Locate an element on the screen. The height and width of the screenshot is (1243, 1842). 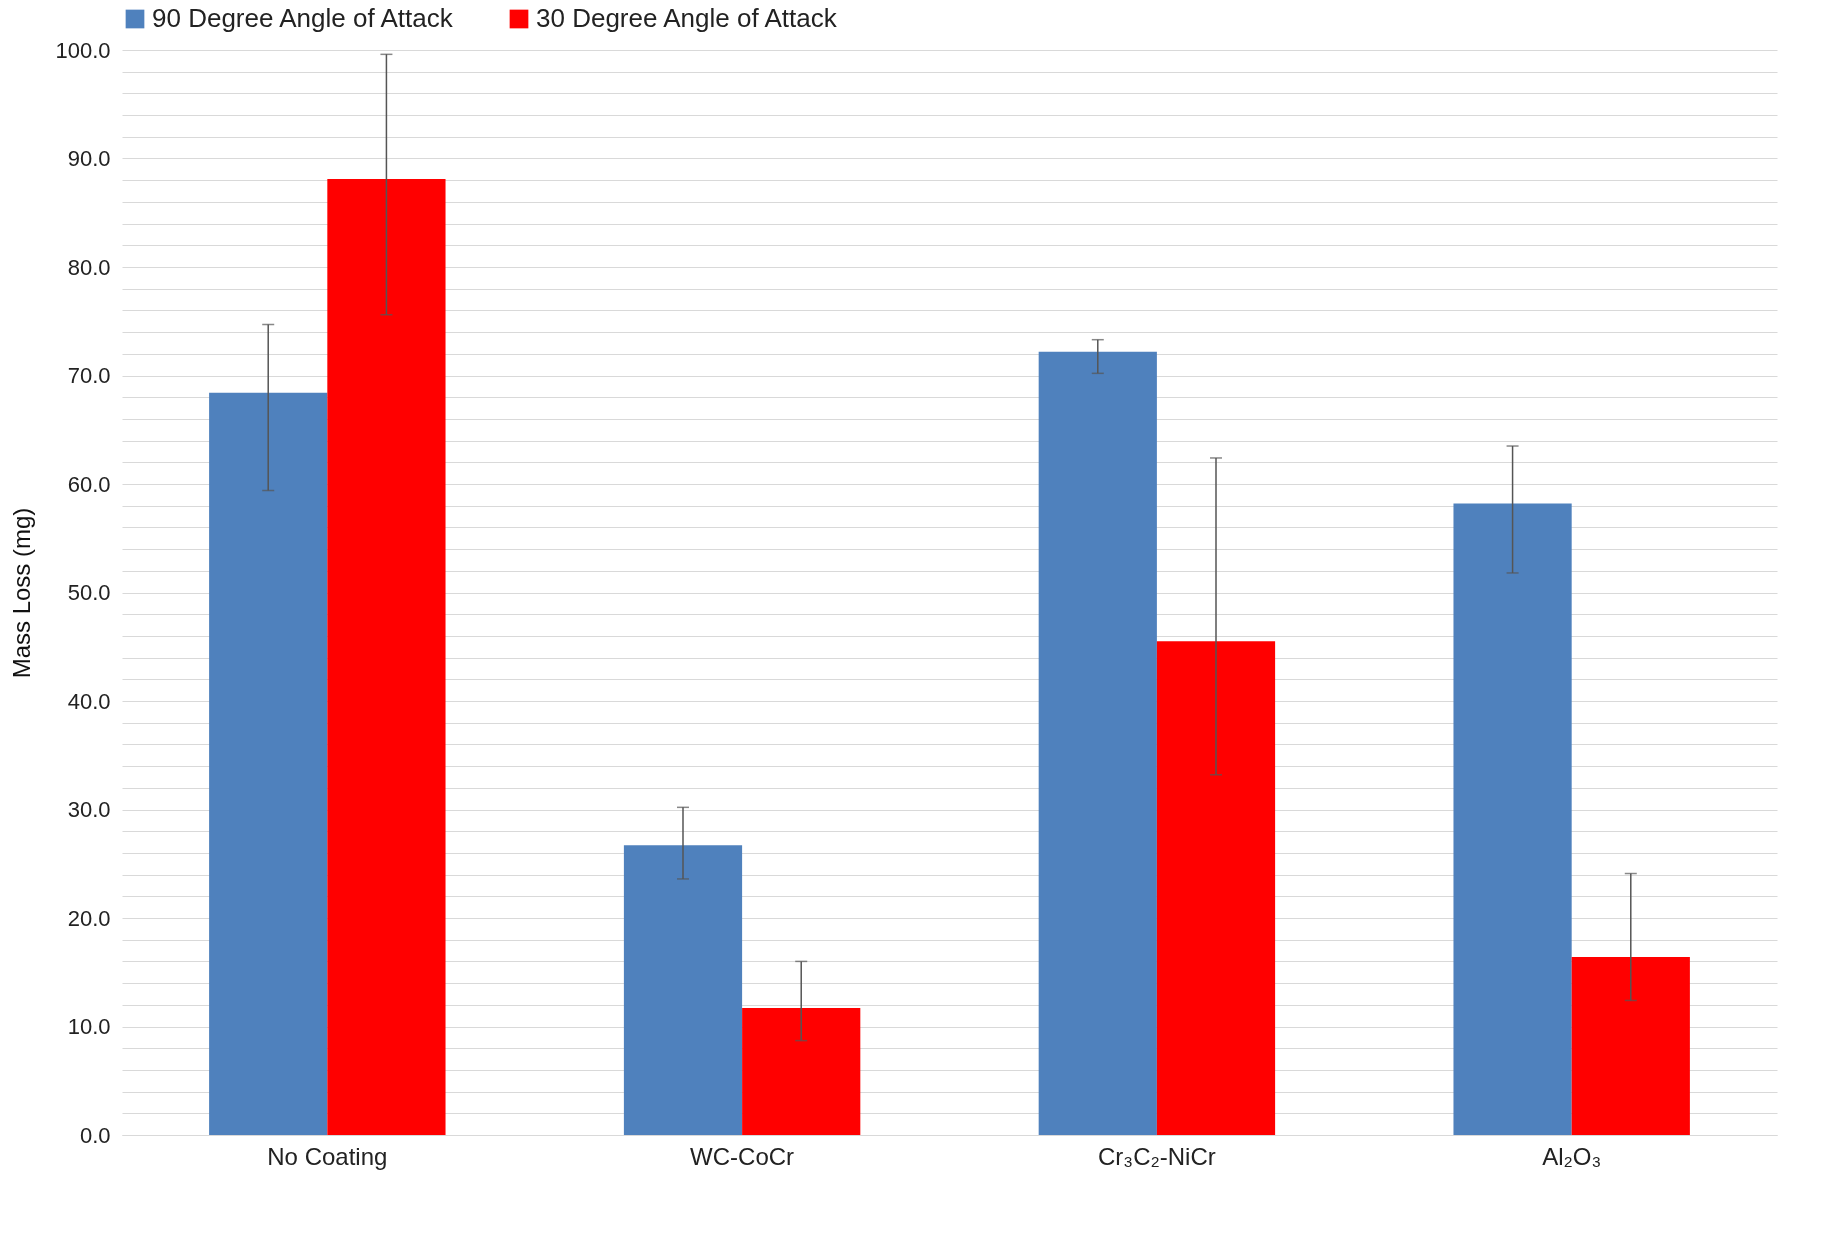
y-tick-label: 70.0 is located at coordinates (89, 375).